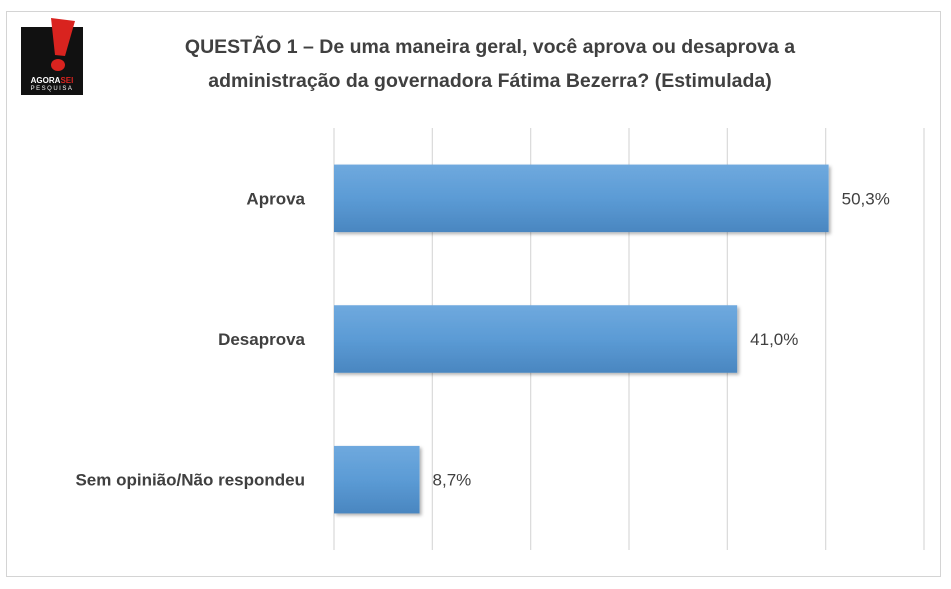 The width and height of the screenshot is (951, 589). What do you see at coordinates (45, 80) in the screenshot?
I see `logo-brand-main: AGORA` at bounding box center [45, 80].